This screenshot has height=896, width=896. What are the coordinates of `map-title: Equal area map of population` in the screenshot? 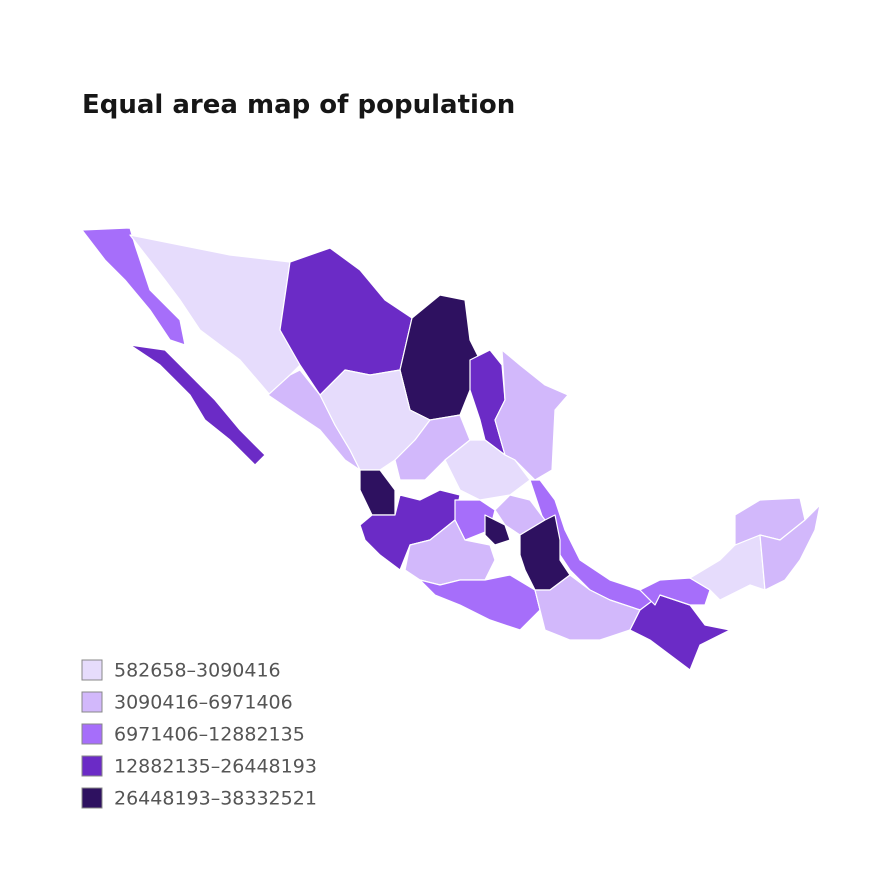 It's located at (298, 105).